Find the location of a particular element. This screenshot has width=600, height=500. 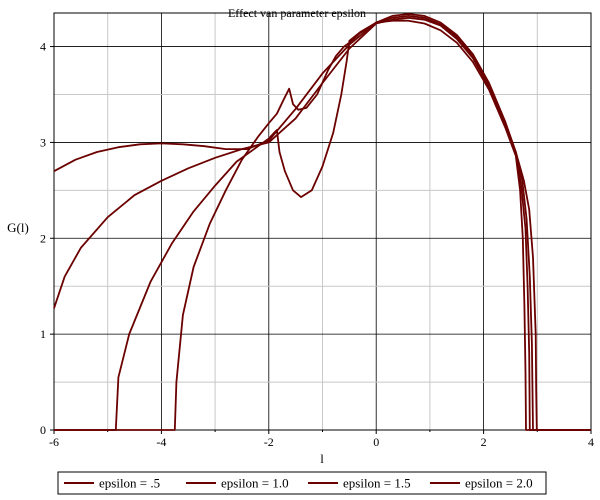

x-tick-label: -4 is located at coordinates (161, 442).